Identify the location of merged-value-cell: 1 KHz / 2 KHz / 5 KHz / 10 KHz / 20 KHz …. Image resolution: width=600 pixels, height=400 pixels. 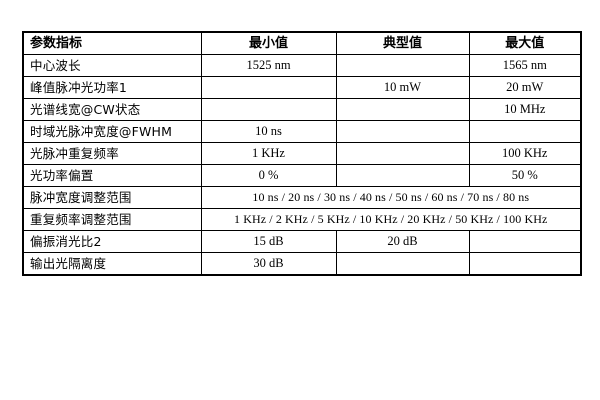
(391, 219).